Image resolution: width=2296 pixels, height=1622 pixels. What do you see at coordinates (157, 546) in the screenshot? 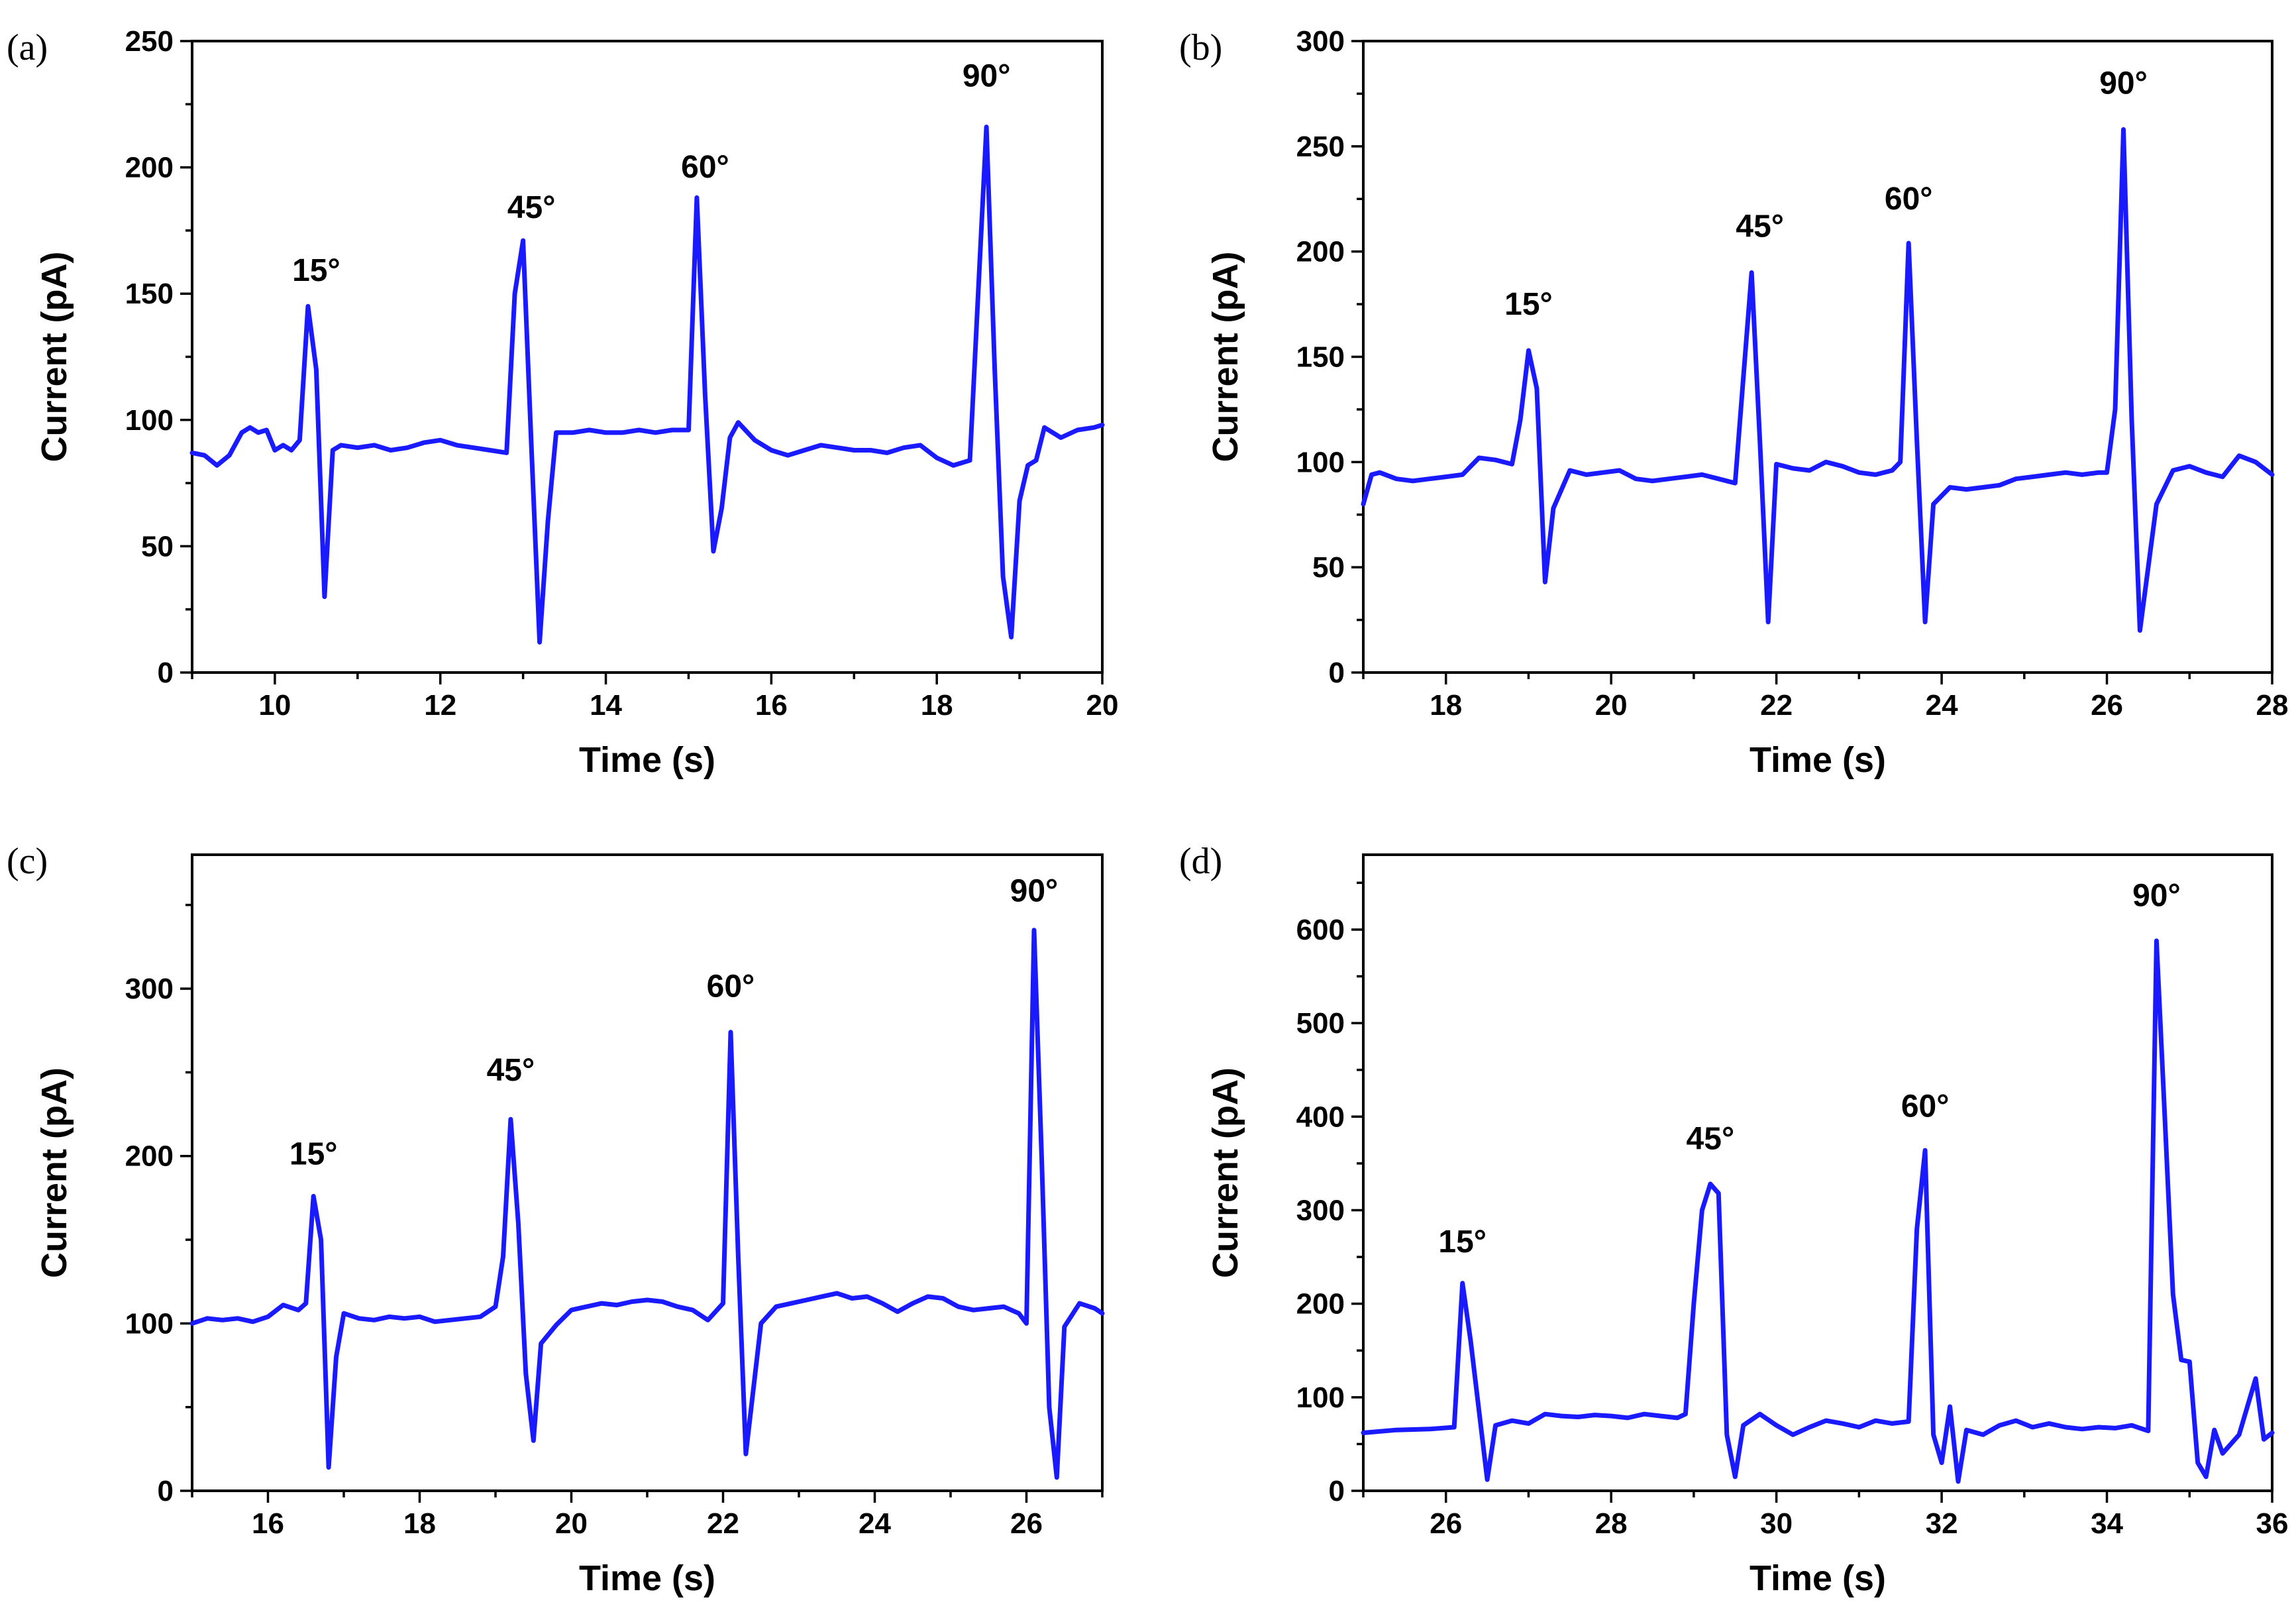
I see `chart-0-y-tick-label: 50` at bounding box center [157, 546].